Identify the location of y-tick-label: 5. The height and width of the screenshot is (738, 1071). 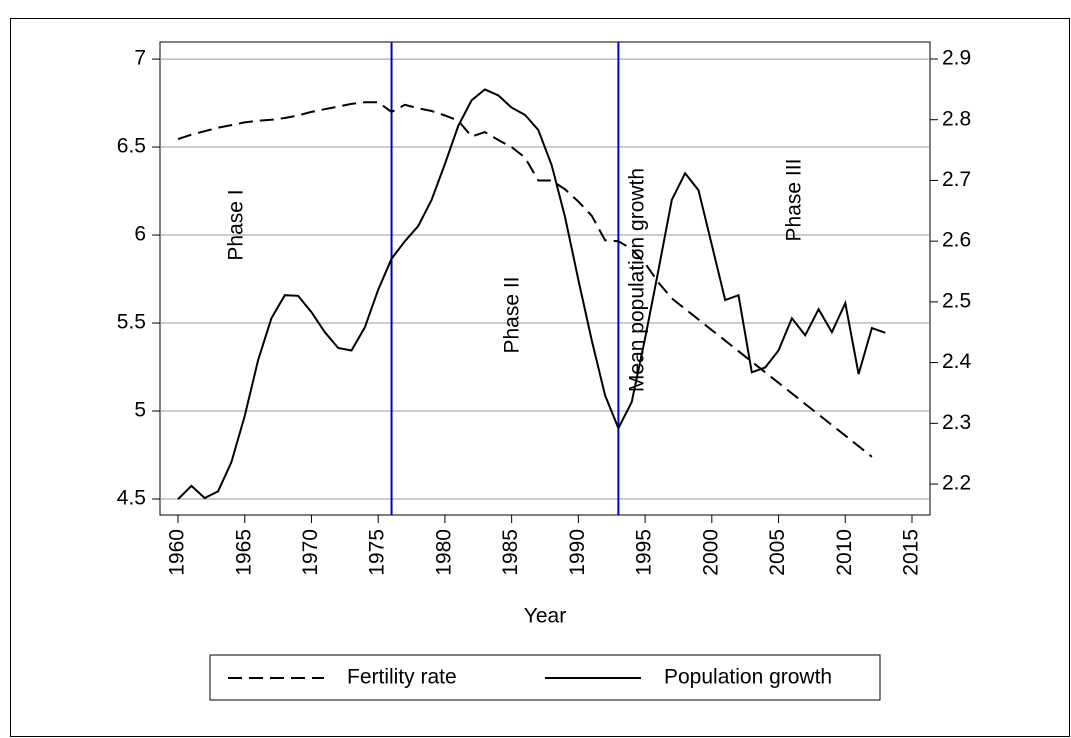
(140, 410).